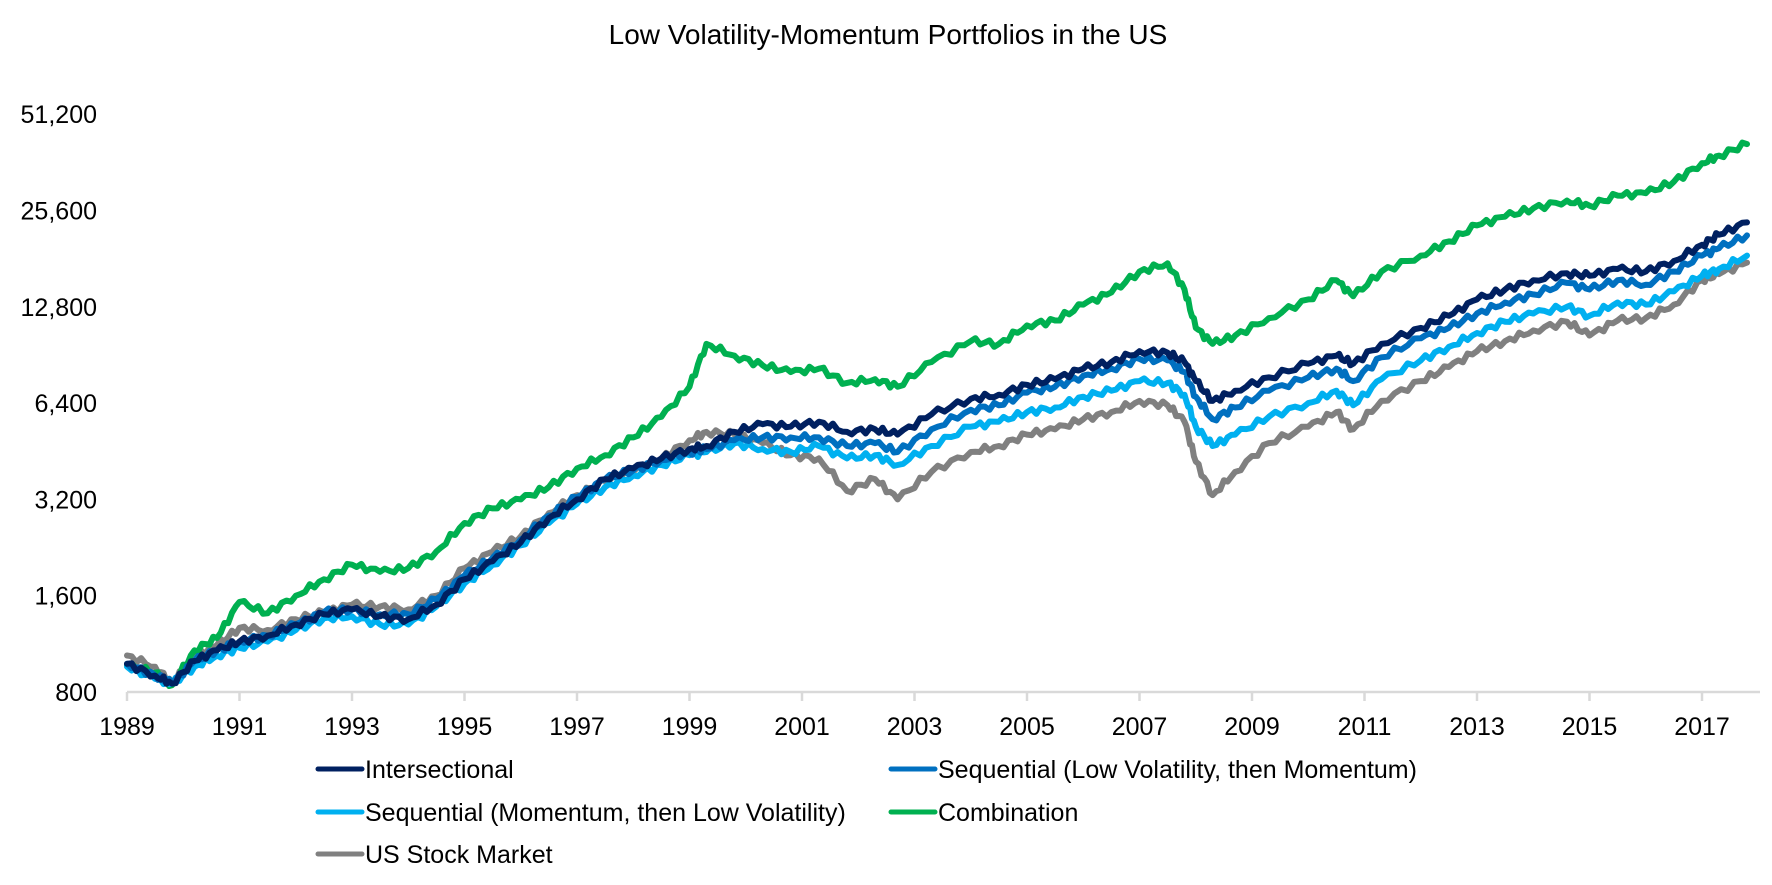 The width and height of the screenshot is (1772, 885). What do you see at coordinates (439, 770) in the screenshot?
I see `legend-label: Intersectional` at bounding box center [439, 770].